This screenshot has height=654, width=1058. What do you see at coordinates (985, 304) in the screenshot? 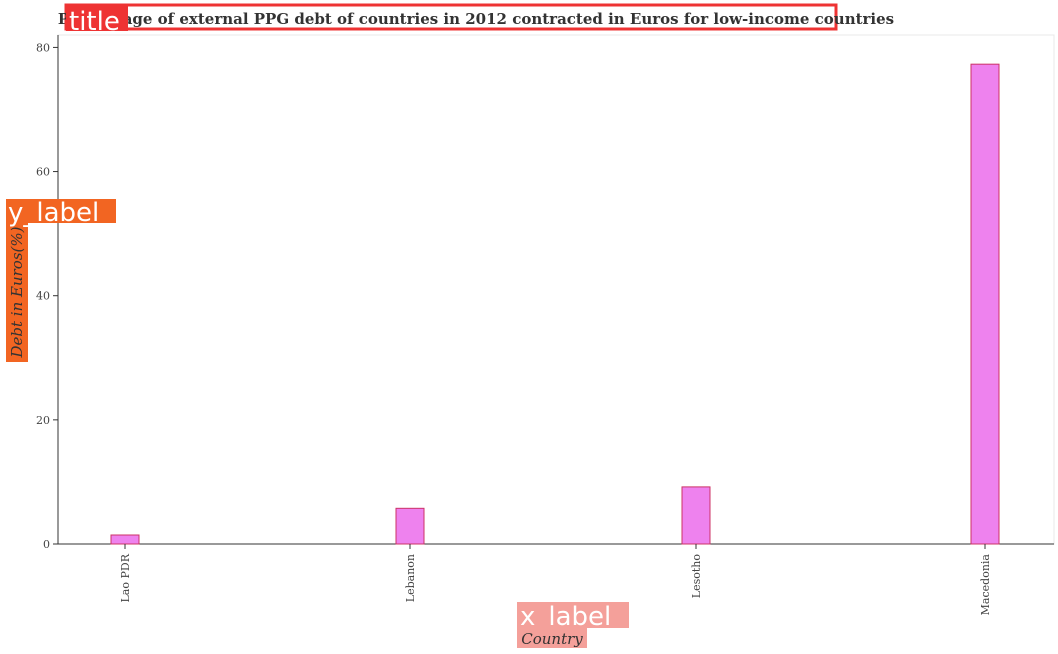
I see `bar-macedonia` at bounding box center [985, 304].